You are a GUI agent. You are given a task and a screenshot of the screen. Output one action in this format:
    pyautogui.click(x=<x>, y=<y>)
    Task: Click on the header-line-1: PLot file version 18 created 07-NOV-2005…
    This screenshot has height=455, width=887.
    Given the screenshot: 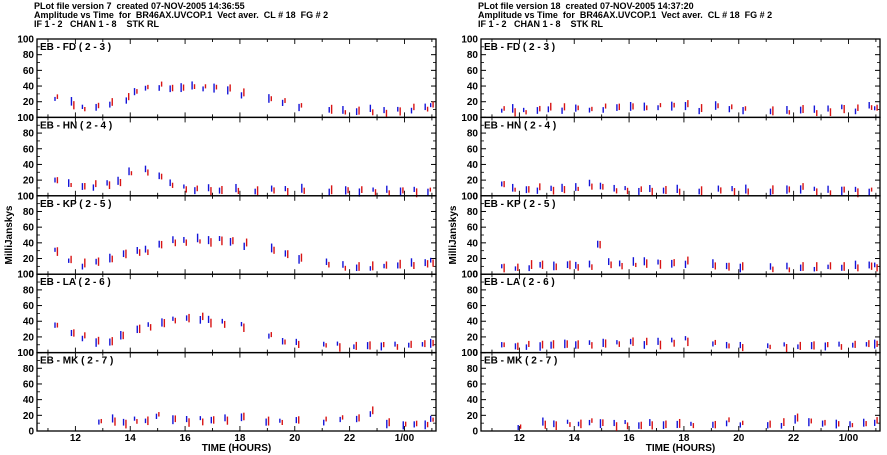 What is the action you would take?
    pyautogui.click(x=586, y=6)
    